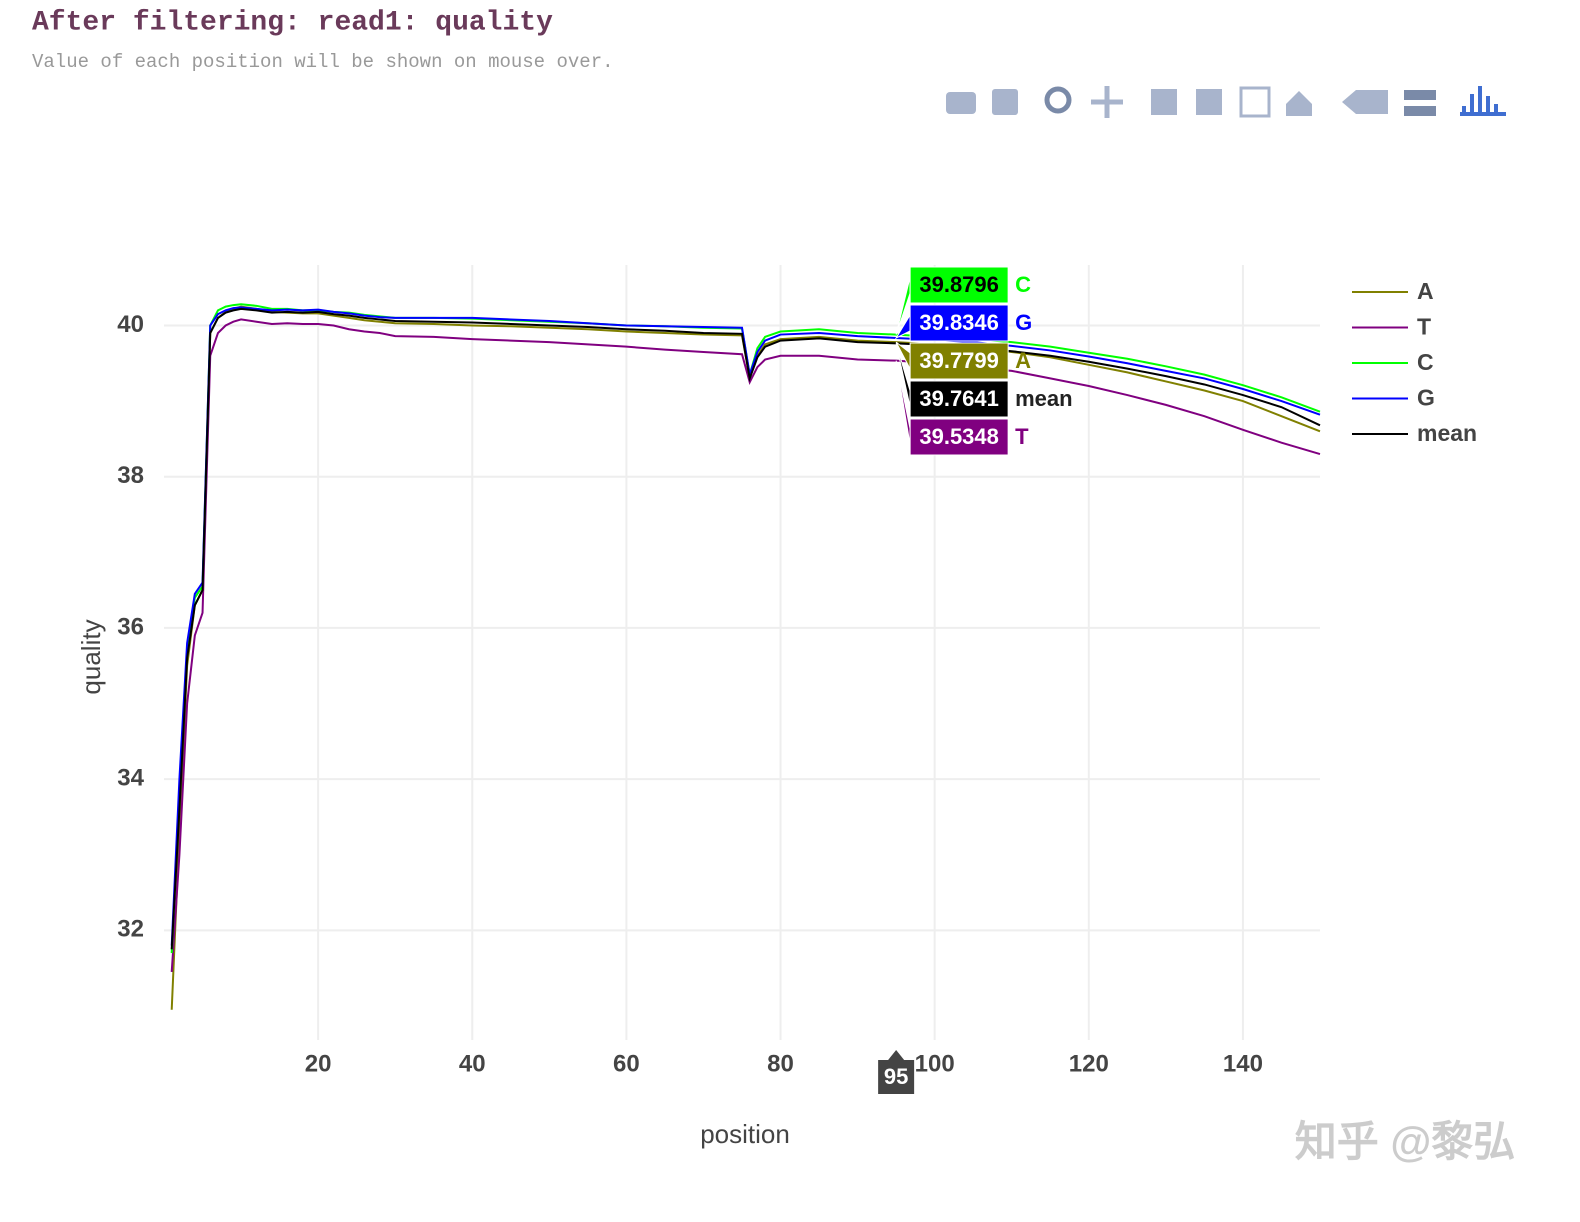 This screenshot has width=1580, height=1222. Describe the element at coordinates (896, 1055) in the screenshot. I see `hover-x-arrow` at that location.